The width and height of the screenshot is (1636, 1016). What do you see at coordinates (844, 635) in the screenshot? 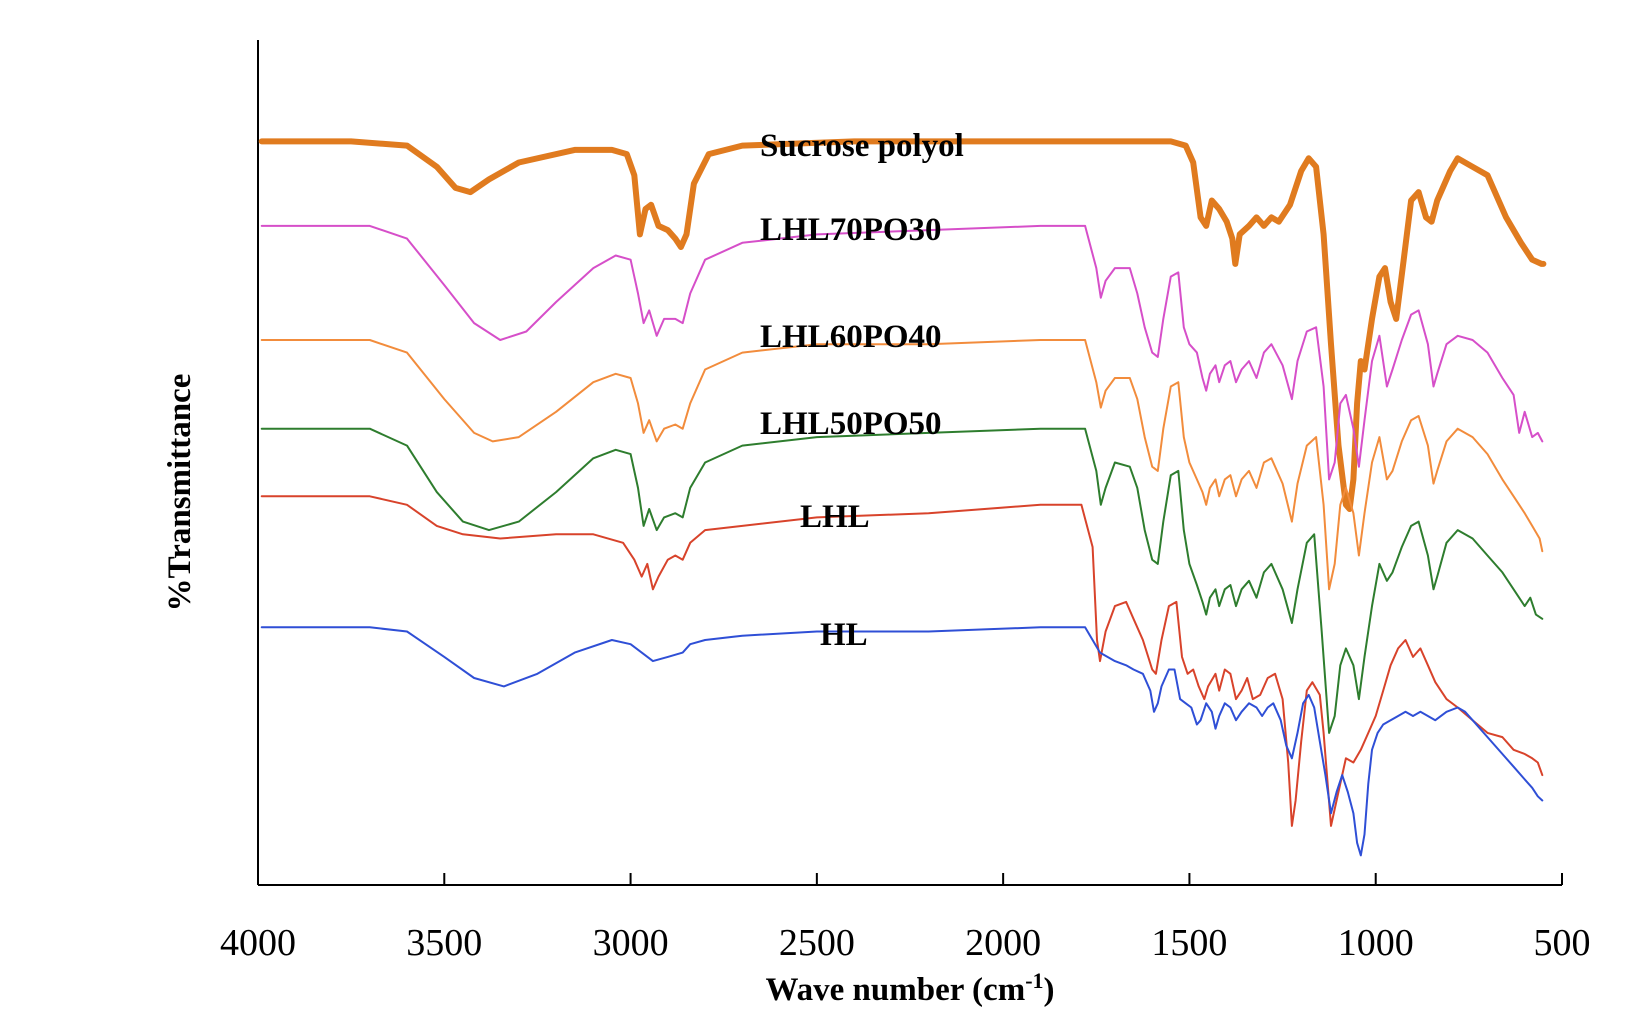
I see `series-label-5: HL` at bounding box center [844, 635].